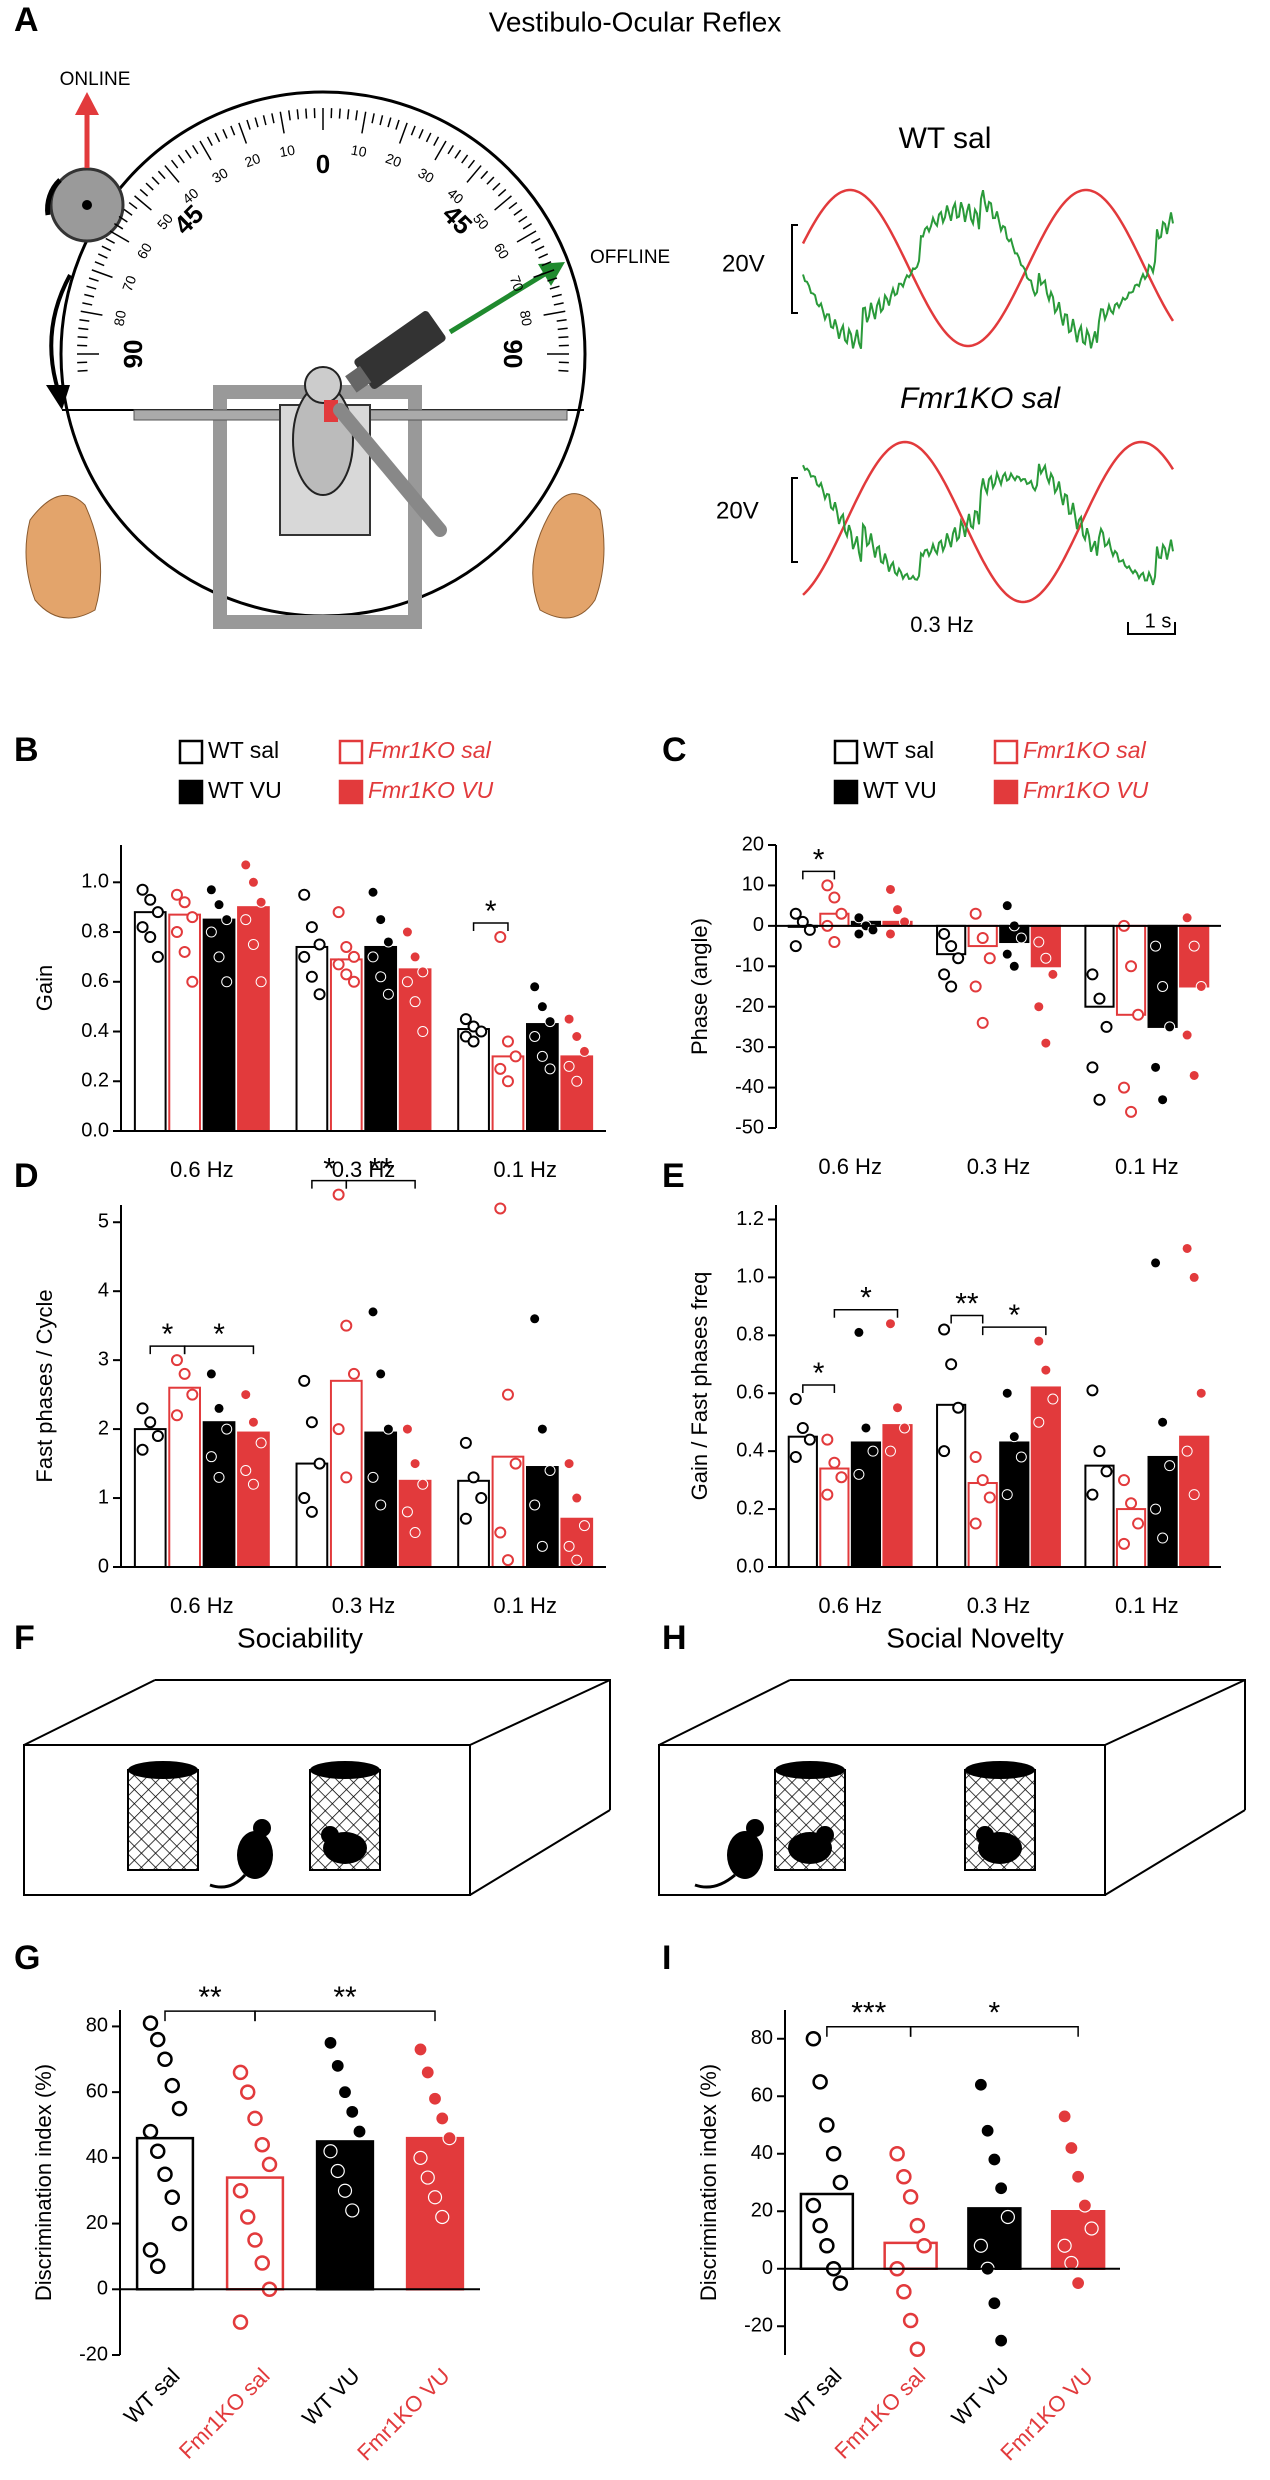  What do you see at coordinates (364, 1169) in the screenshot?
I see `x-tick-label: 0.3 Hz` at bounding box center [364, 1169].